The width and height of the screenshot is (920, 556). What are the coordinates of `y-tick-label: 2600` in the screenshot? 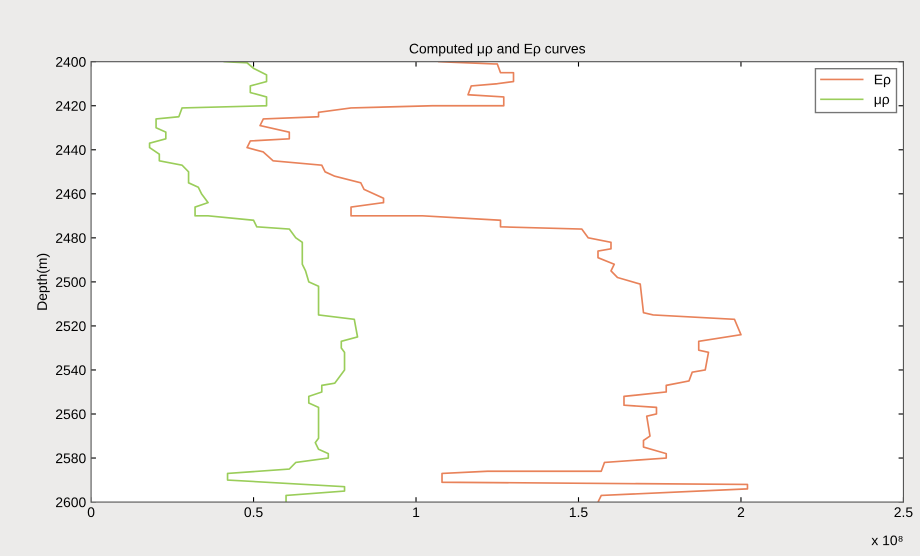 It's located at (71, 502).